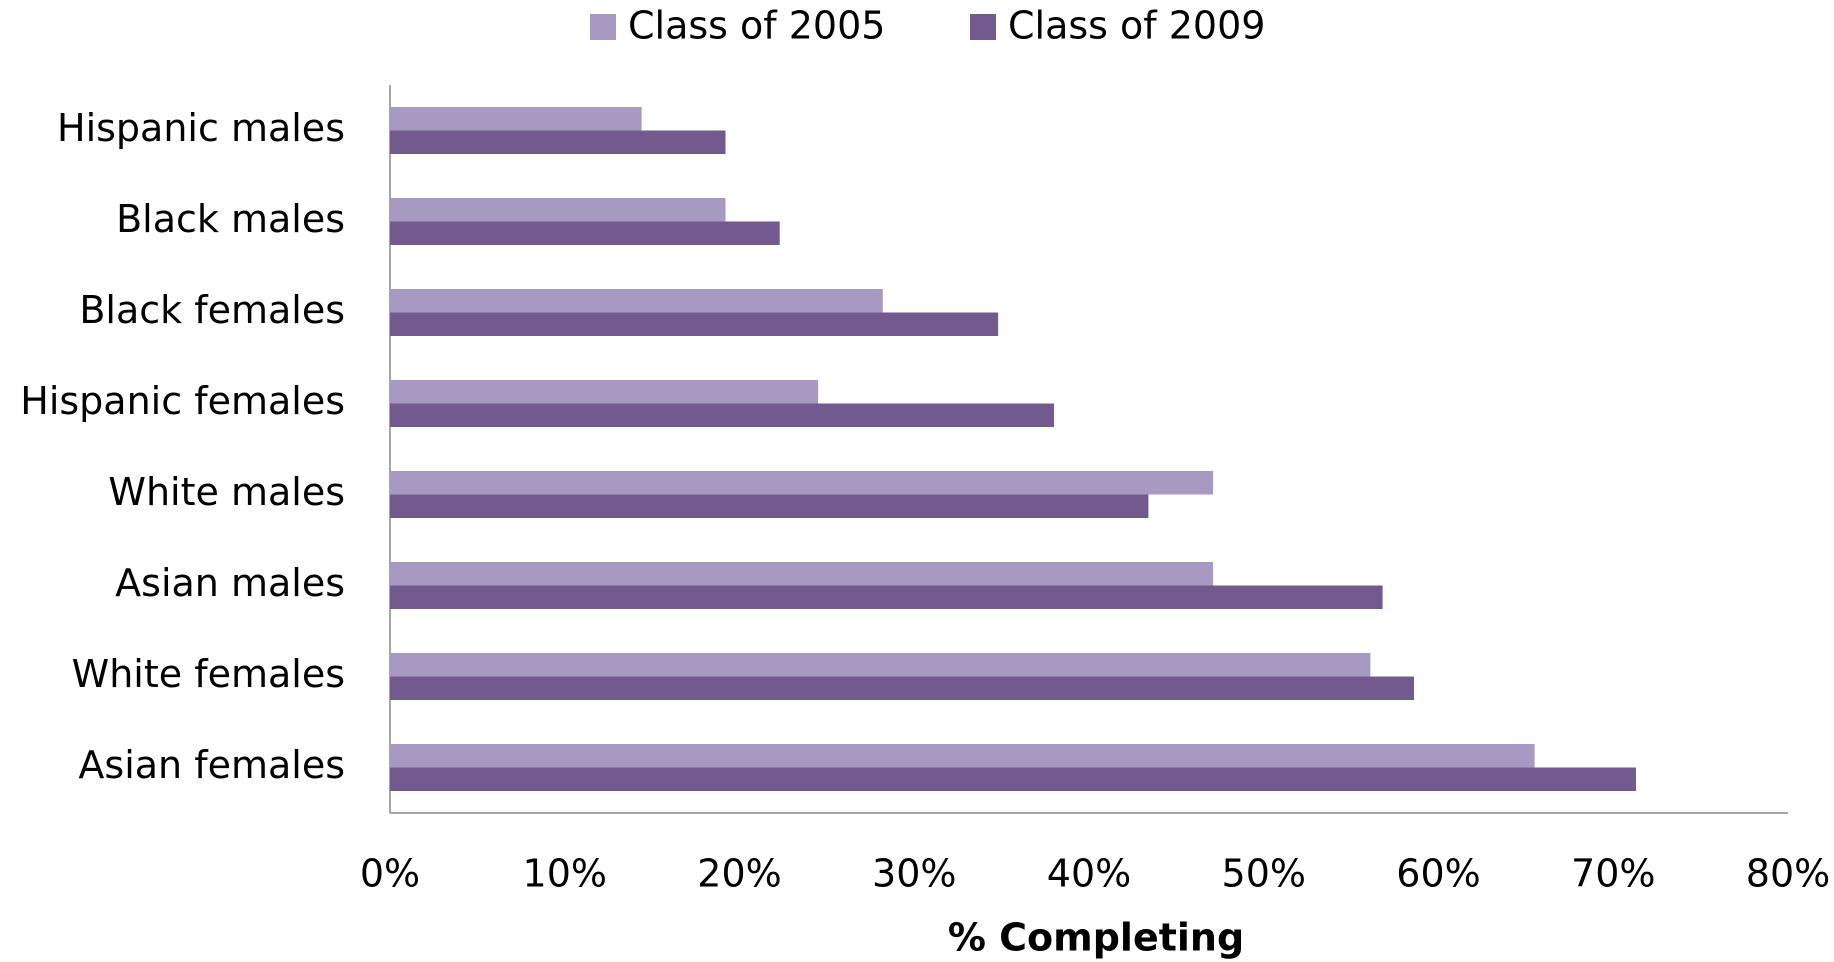 The height and width of the screenshot is (962, 1834). What do you see at coordinates (1613, 874) in the screenshot?
I see `x-tick-label: 70%` at bounding box center [1613, 874].